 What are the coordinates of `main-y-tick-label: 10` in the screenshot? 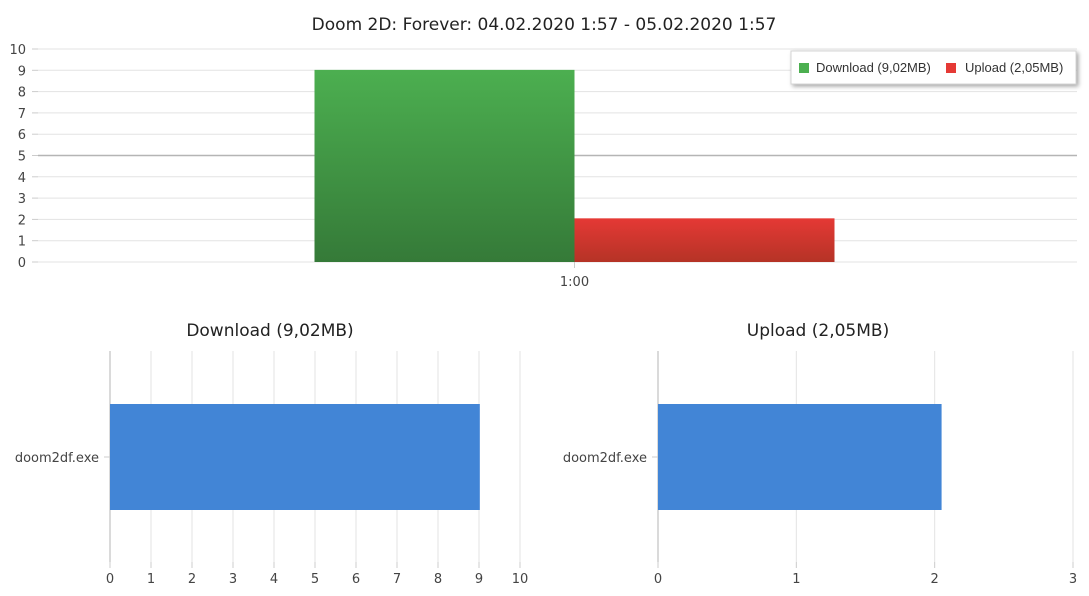 It's located at (17, 50).